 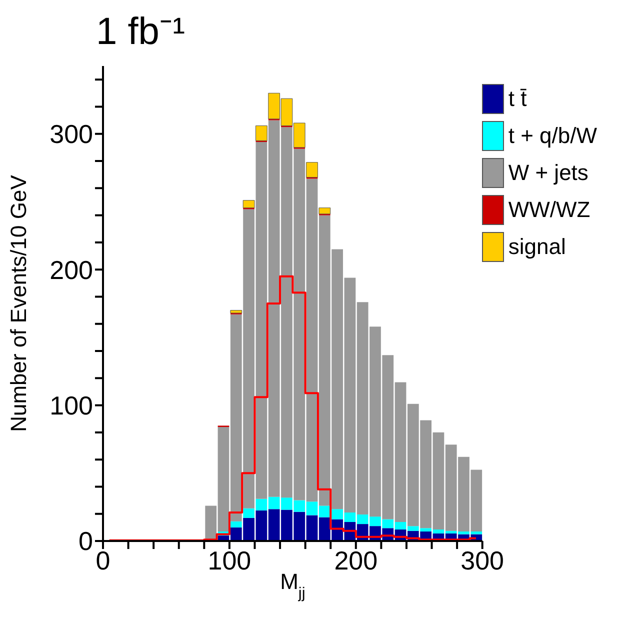 What do you see at coordinates (71, 269) in the screenshot?
I see `y-tick-label: 200` at bounding box center [71, 269].